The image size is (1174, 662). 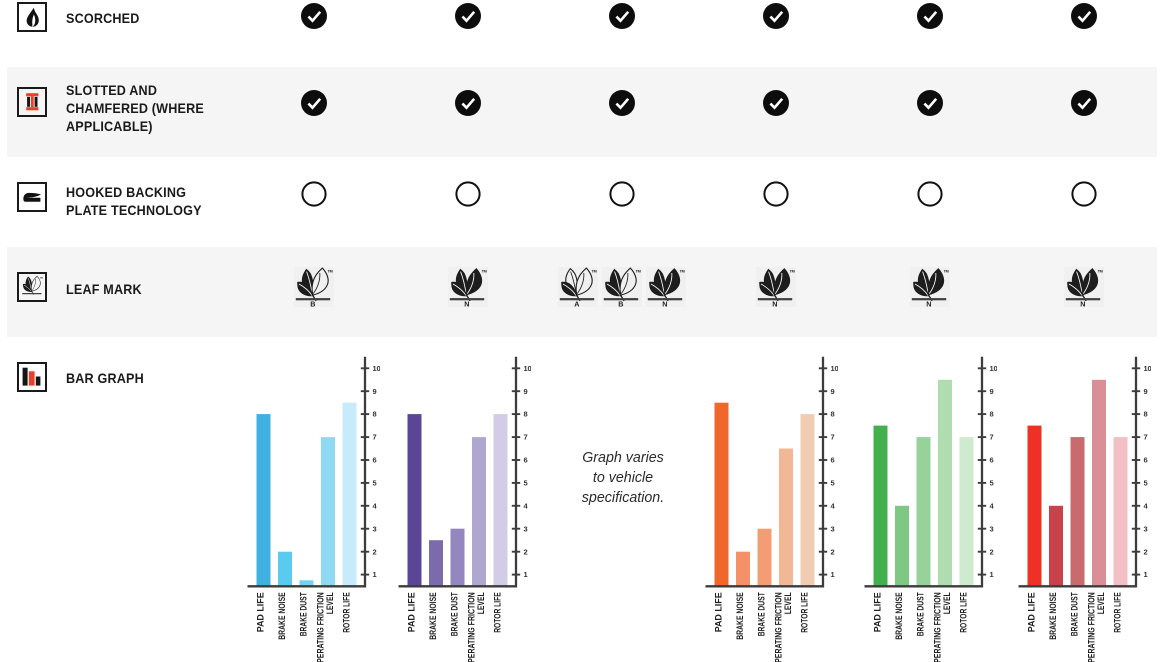 I want to click on svg-text: A, so click(x=576, y=304).